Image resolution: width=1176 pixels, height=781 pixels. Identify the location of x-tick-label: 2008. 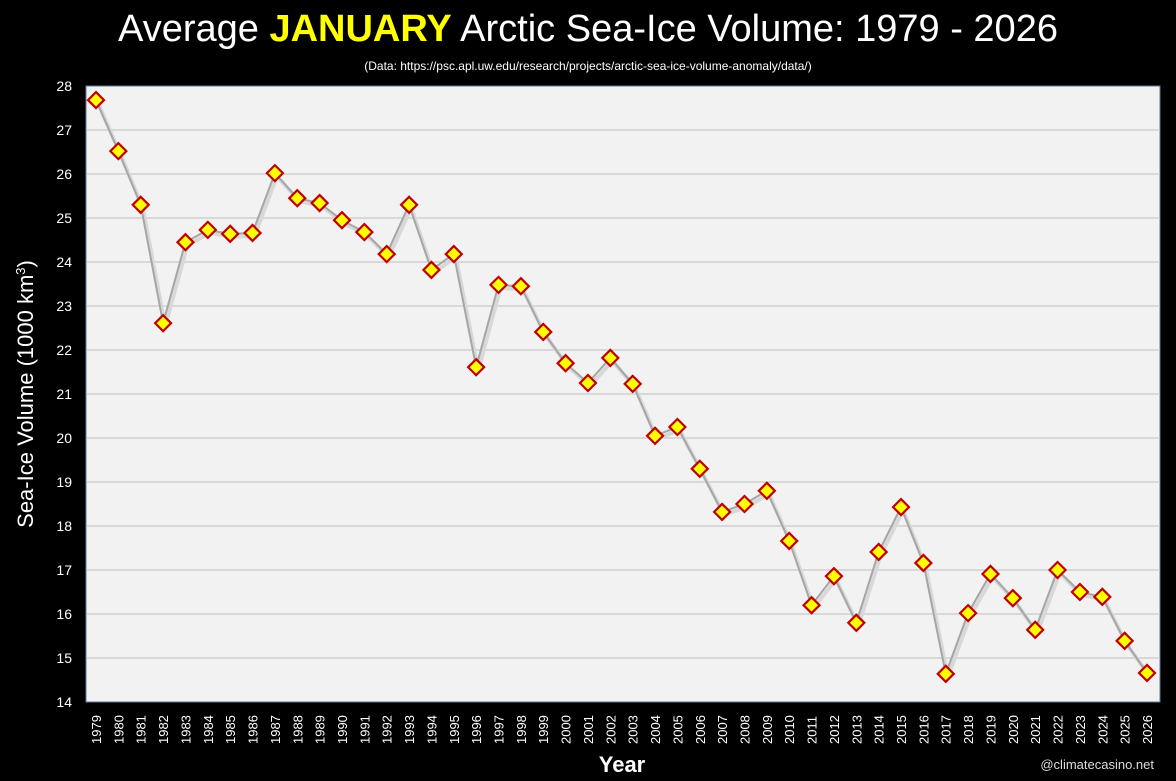
(744, 729).